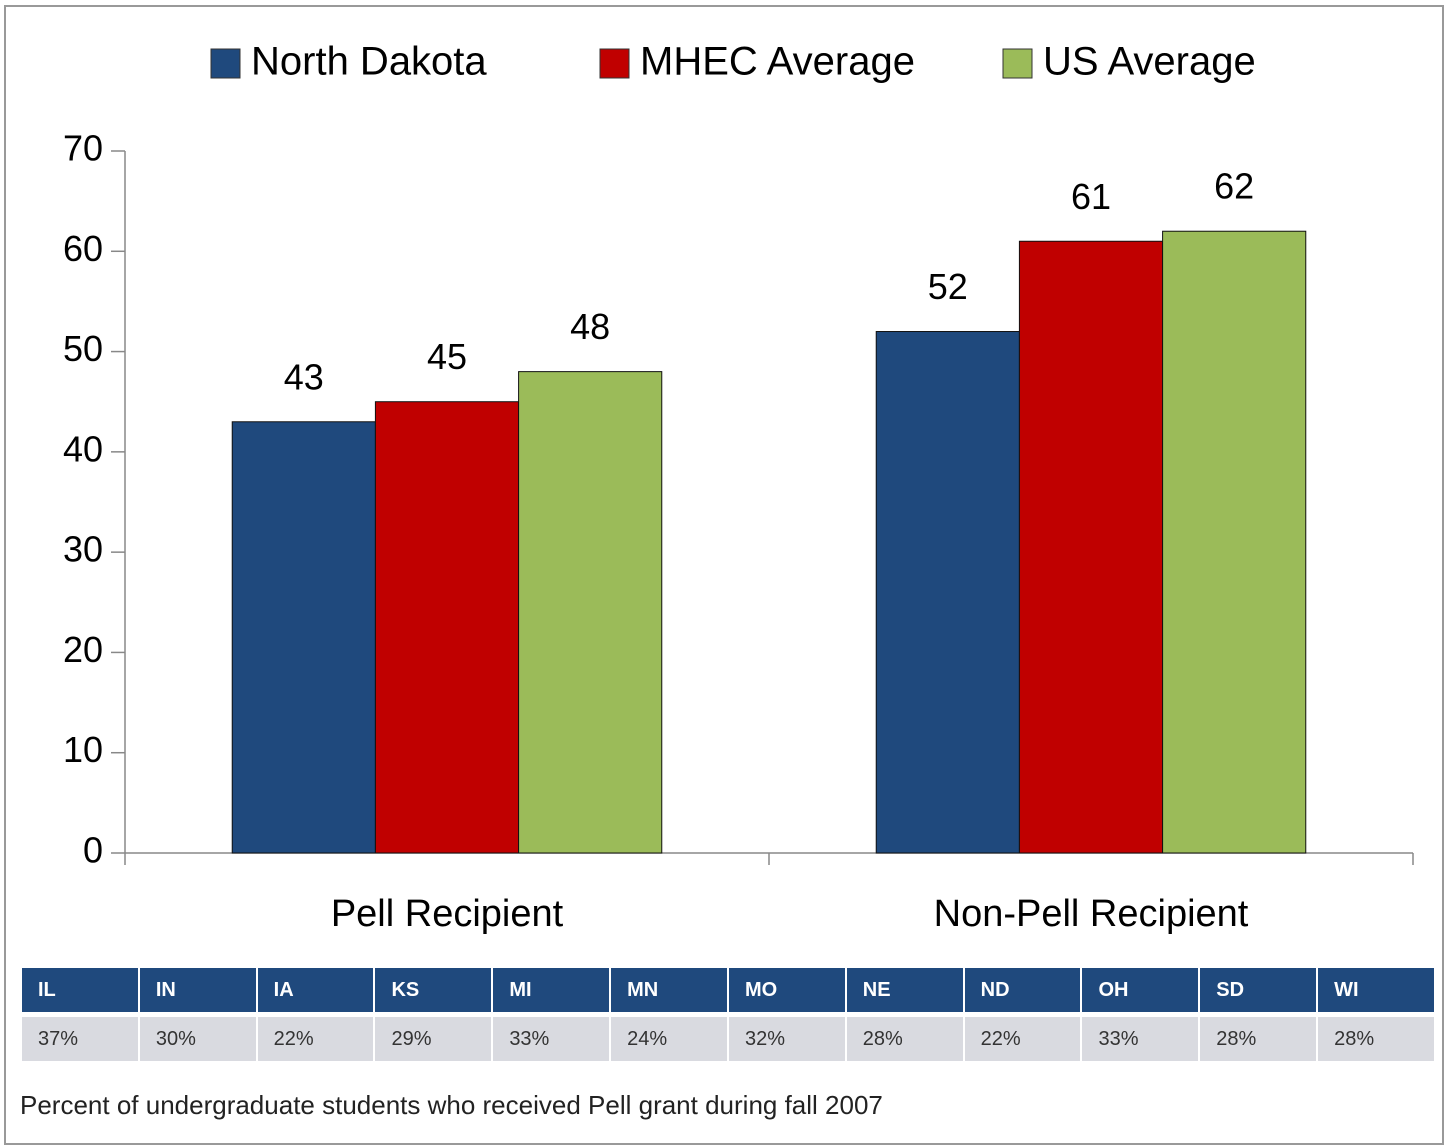 The height and width of the screenshot is (1145, 1452). Describe the element at coordinates (93, 850) in the screenshot. I see `y-tick-label: 0` at that location.